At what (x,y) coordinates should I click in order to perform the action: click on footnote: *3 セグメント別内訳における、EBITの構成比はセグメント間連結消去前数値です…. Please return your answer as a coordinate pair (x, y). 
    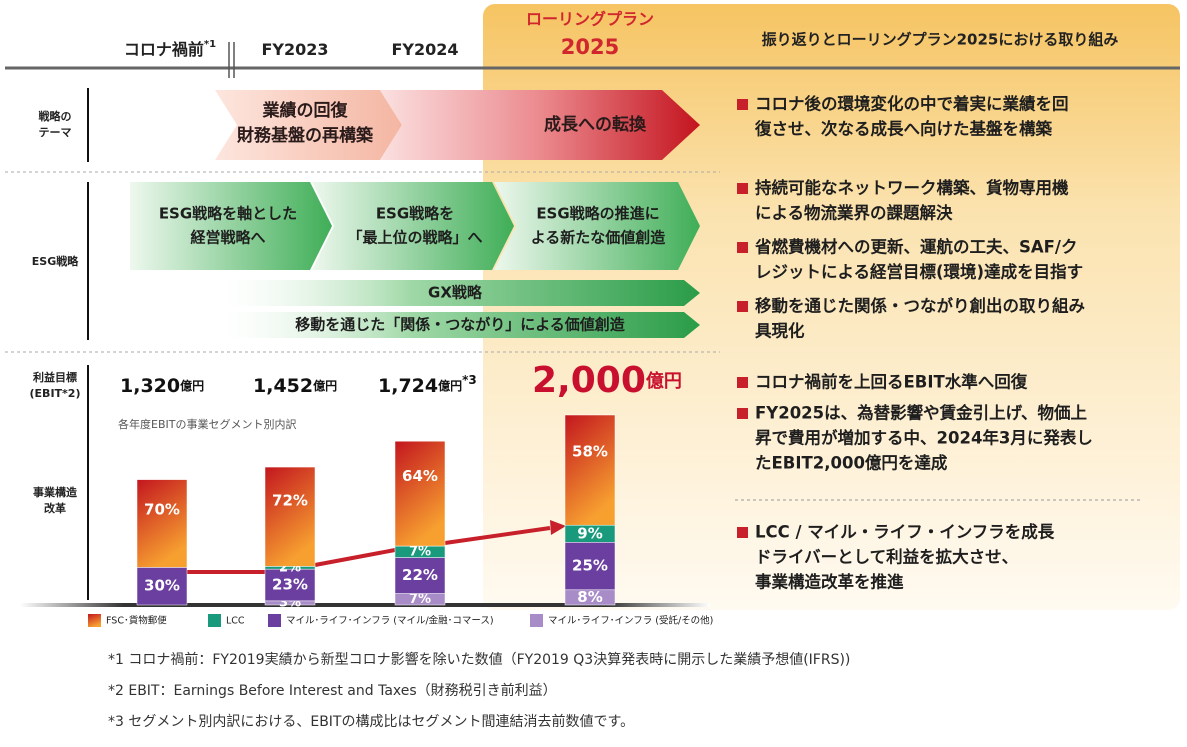
    Looking at the image, I should click on (371, 721).